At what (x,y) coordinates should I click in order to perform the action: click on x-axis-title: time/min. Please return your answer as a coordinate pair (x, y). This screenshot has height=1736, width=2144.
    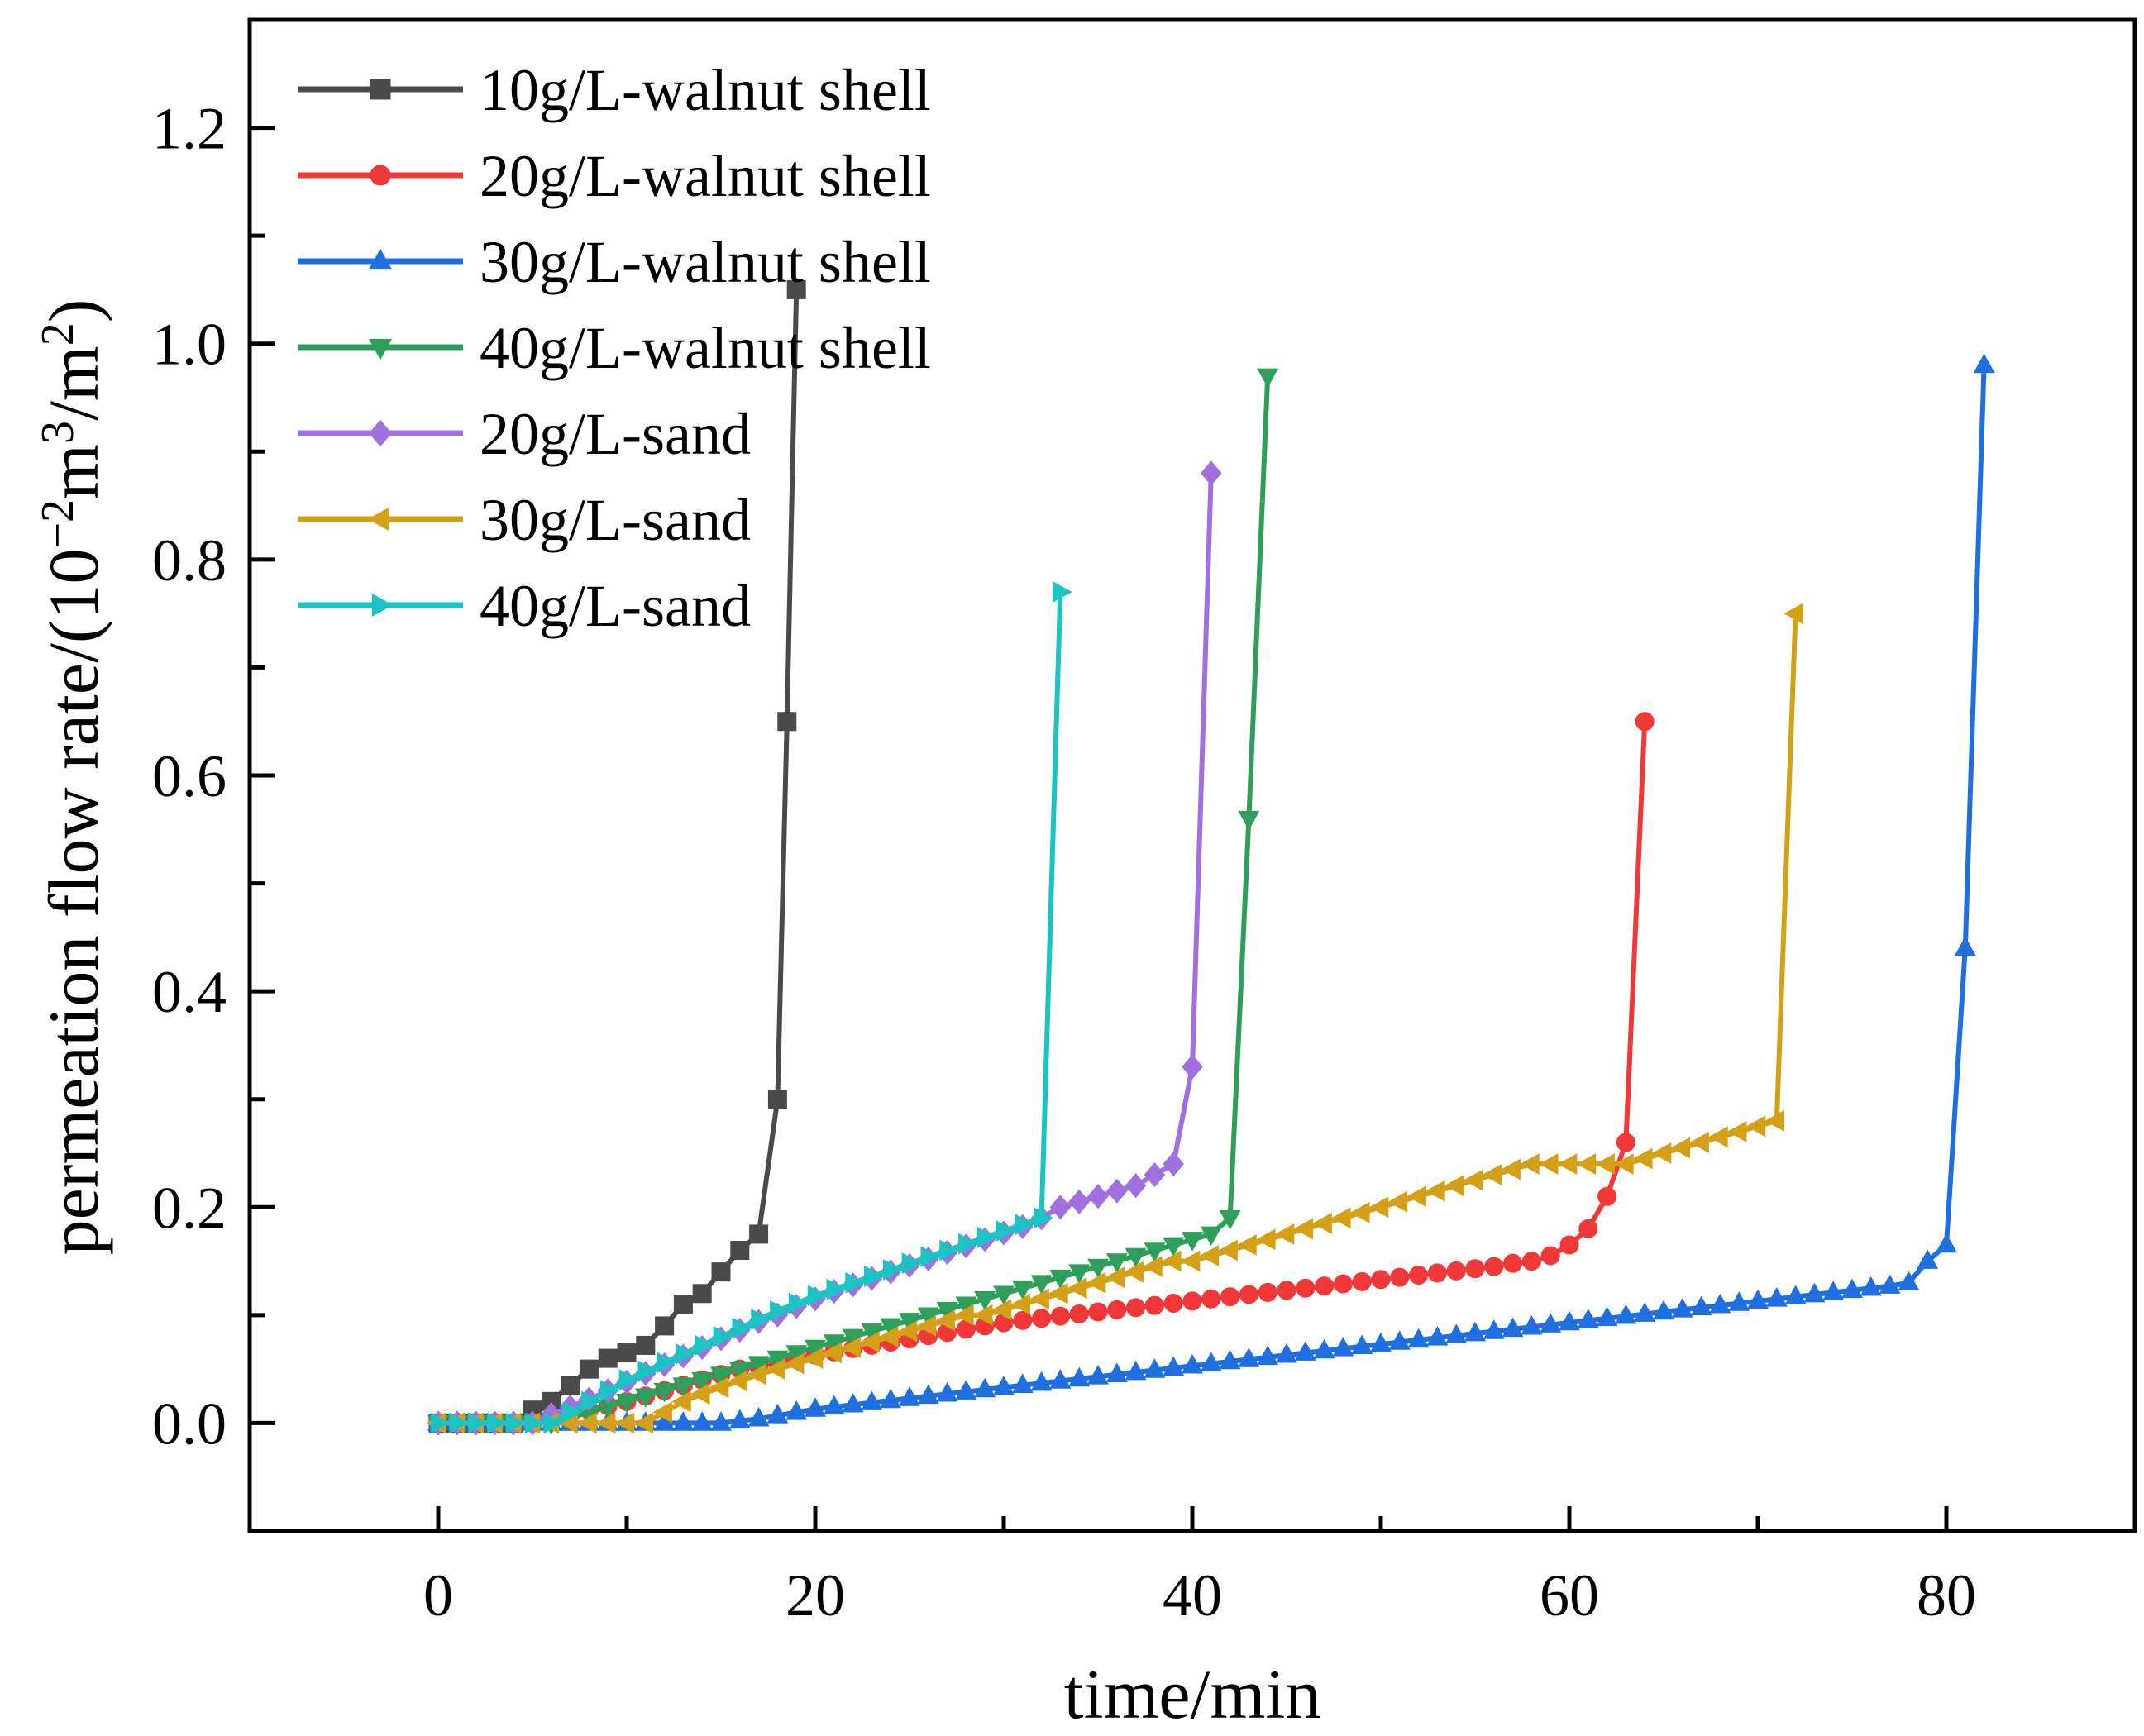
    Looking at the image, I should click on (1192, 1694).